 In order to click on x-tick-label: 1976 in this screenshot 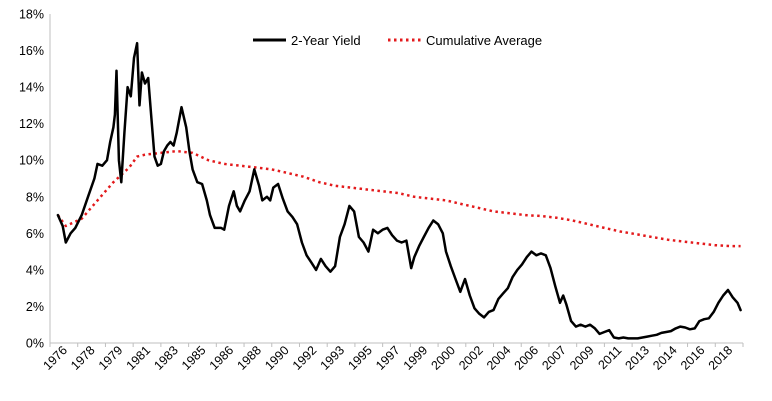, I will do `click(55, 358)`.